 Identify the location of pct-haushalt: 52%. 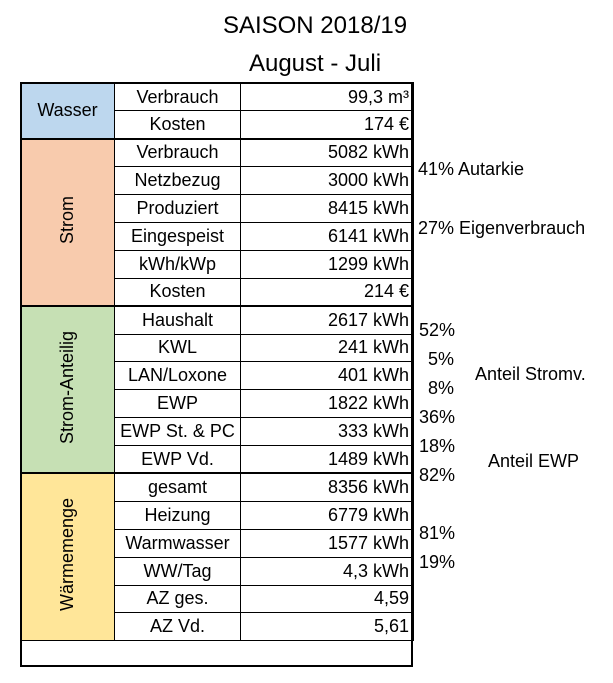
(437, 330).